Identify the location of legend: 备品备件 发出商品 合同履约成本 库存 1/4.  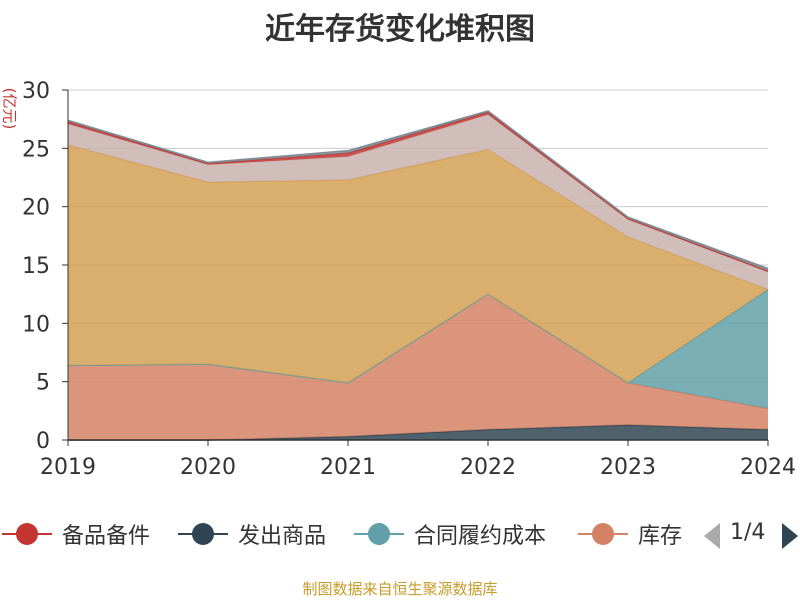
(400, 534).